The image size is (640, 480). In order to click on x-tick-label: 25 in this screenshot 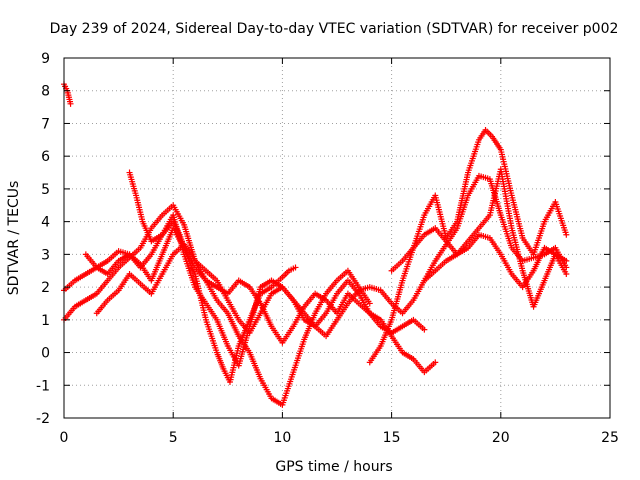, I will do `click(610, 438)`.